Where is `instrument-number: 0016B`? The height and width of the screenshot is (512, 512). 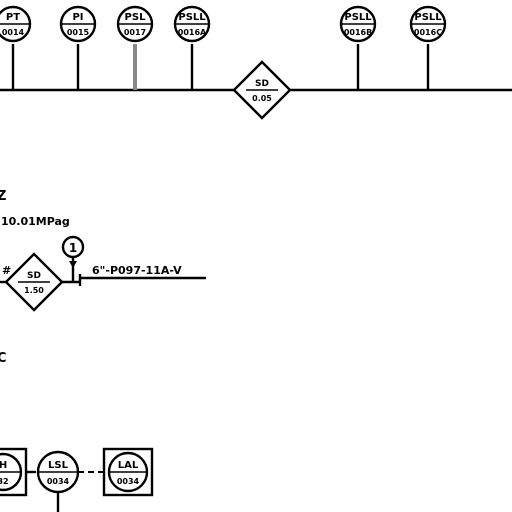
instrument-number: 0016B is located at coordinates (358, 32).